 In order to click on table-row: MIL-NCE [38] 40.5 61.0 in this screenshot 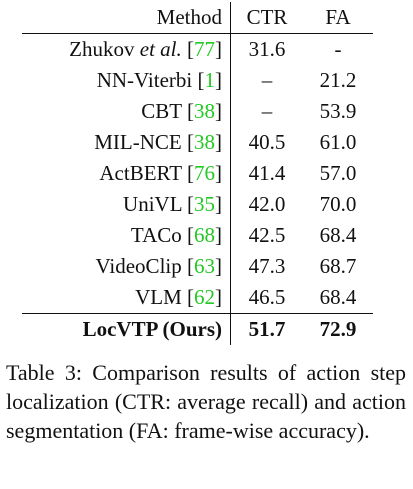, I will do `click(197, 142)`.